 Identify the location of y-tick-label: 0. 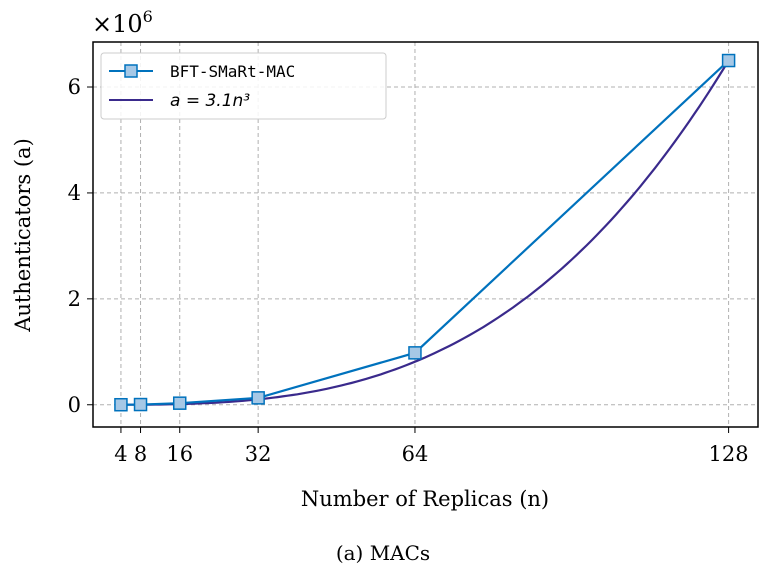
(74, 405).